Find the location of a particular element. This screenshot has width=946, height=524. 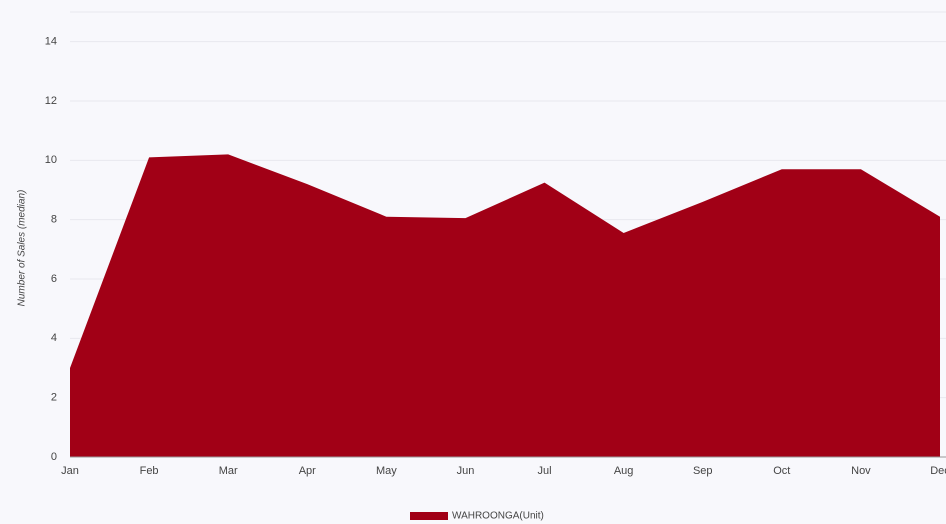

x-tick-label: Oct is located at coordinates (781, 471).